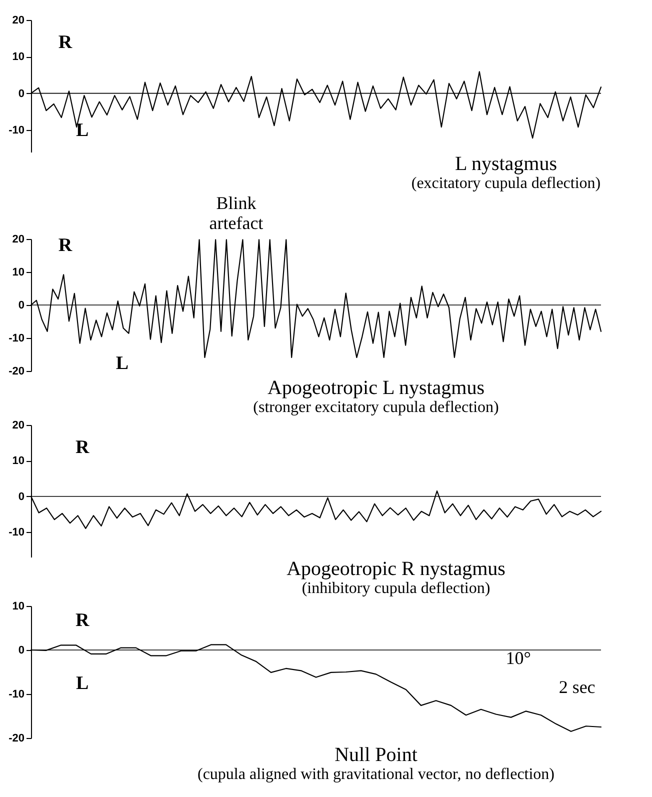 This screenshot has width=652, height=797. What do you see at coordinates (396, 588) in the screenshot?
I see `text: (inhibitory cupula deflection)` at bounding box center [396, 588].